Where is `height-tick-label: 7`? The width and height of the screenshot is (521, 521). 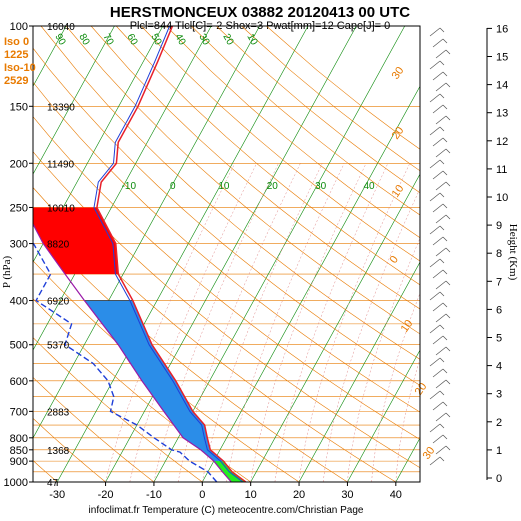 height-tick-label: 7 is located at coordinates (499, 282).